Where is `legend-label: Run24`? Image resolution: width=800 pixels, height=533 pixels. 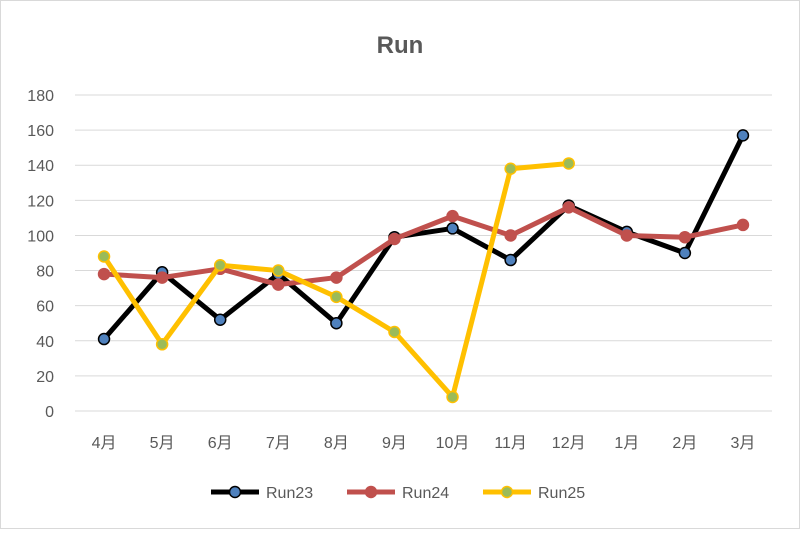 legend-label: Run24 is located at coordinates (425, 493).